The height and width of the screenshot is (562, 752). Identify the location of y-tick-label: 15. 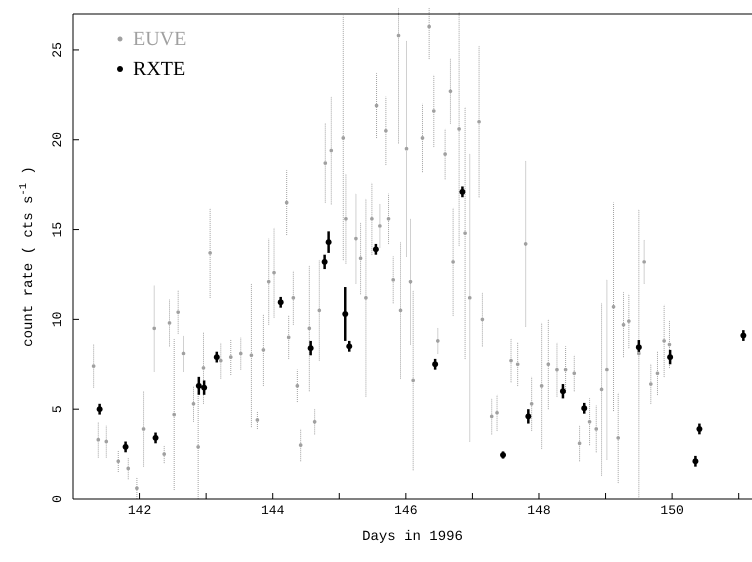
(57, 230).